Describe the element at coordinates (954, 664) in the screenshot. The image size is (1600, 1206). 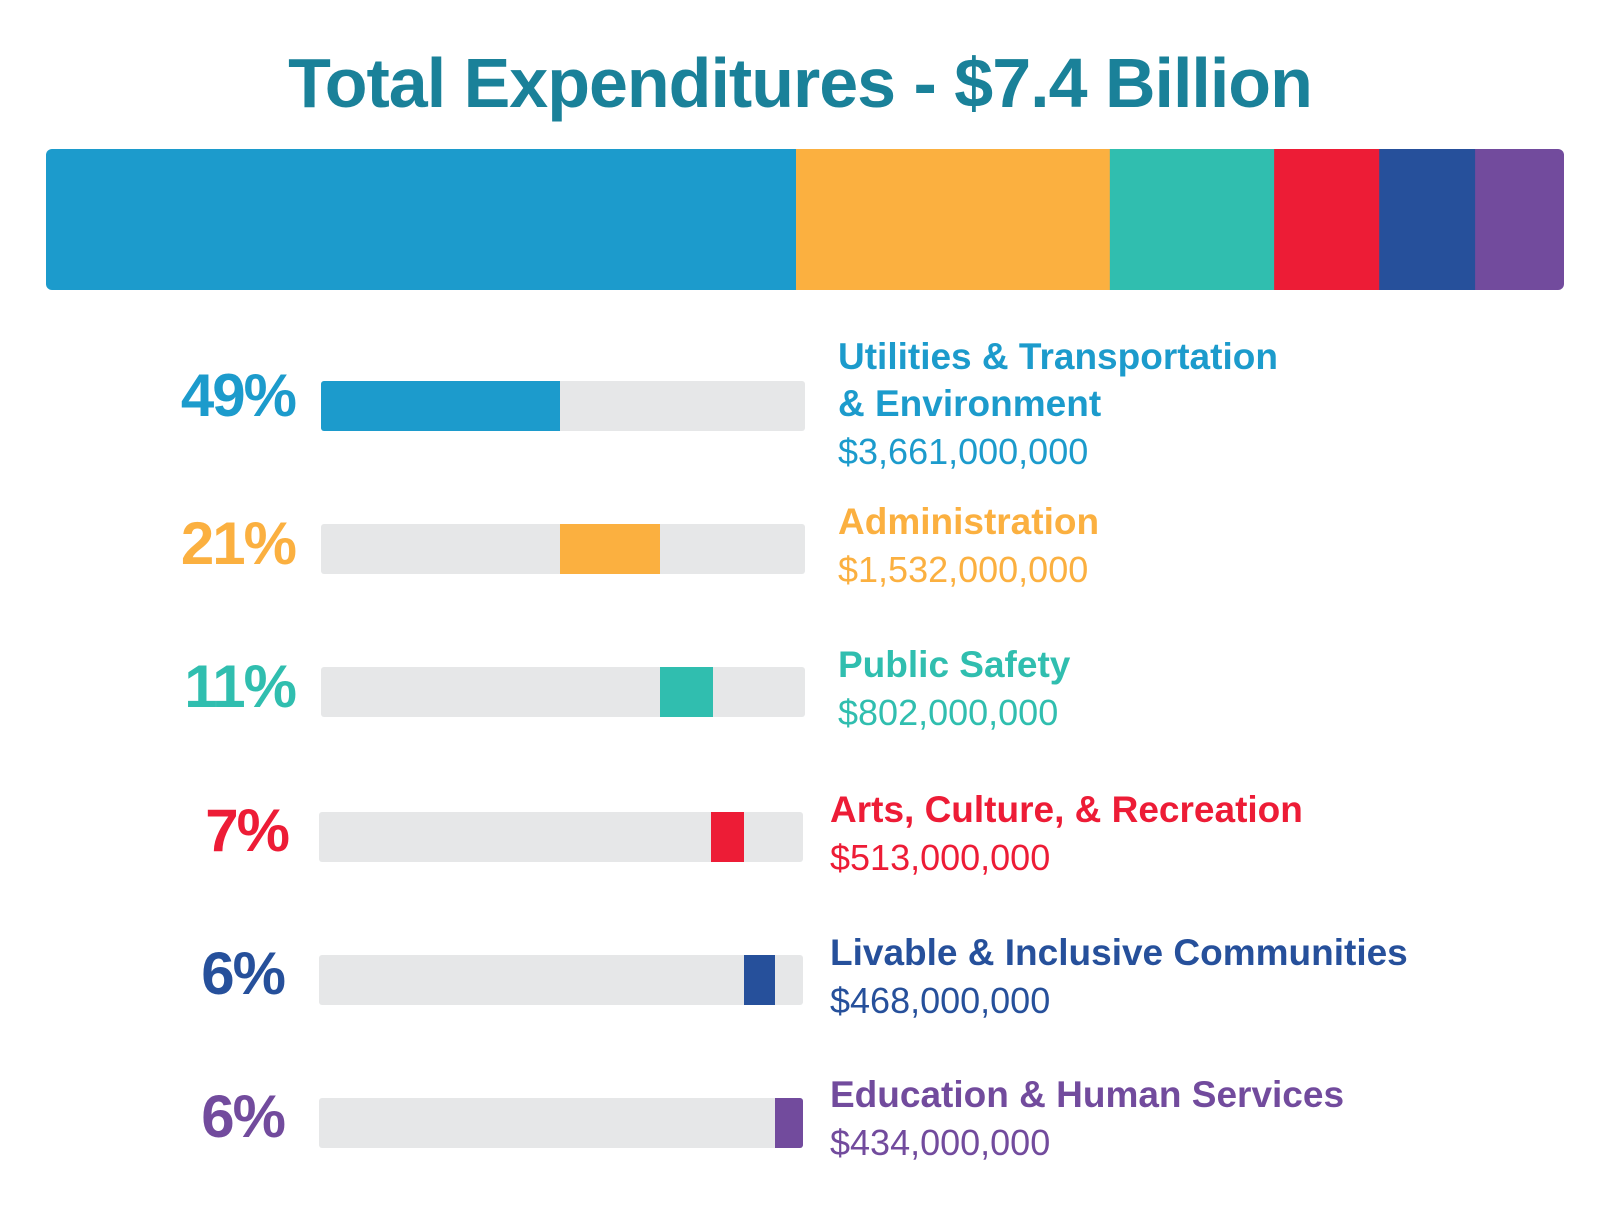
I see `category-name-public-safety: Public Safety` at that location.